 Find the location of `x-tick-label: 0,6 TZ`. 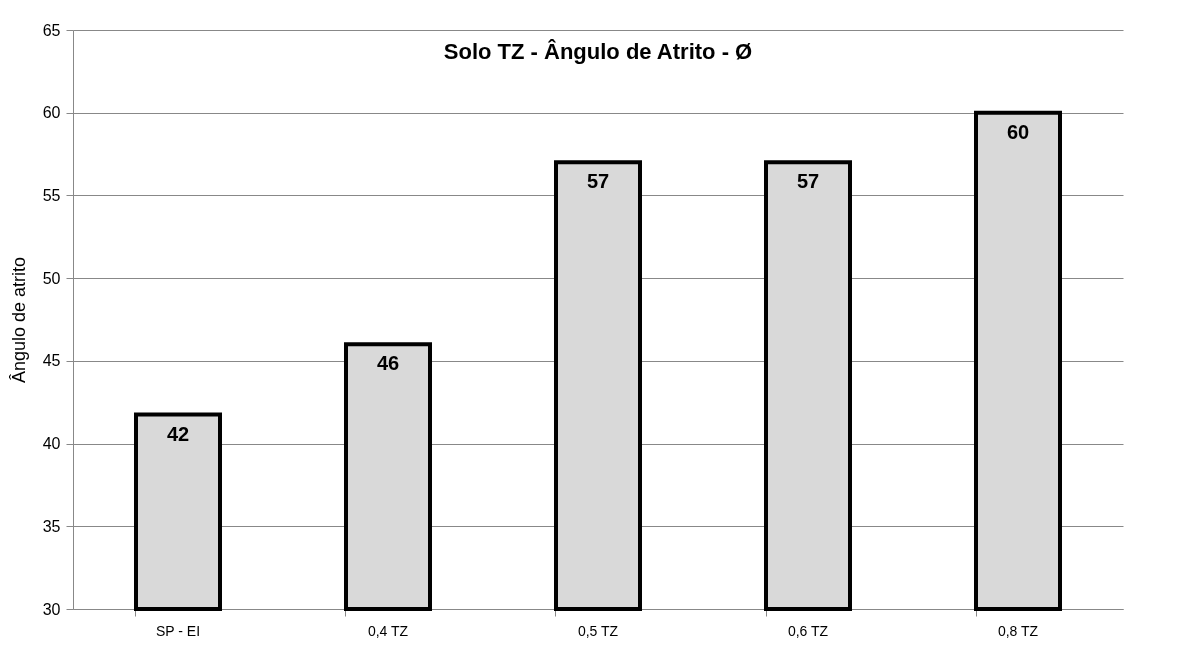

x-tick-label: 0,6 TZ is located at coordinates (808, 630).